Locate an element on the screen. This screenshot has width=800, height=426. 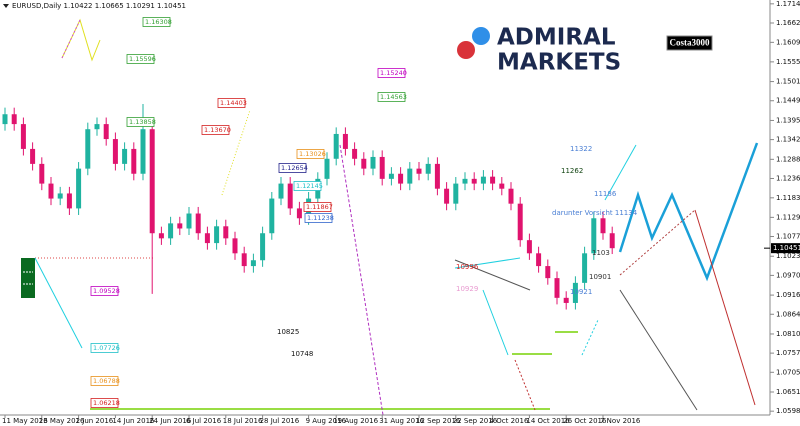
wave-note: 10901 is located at coordinates (600, 277).